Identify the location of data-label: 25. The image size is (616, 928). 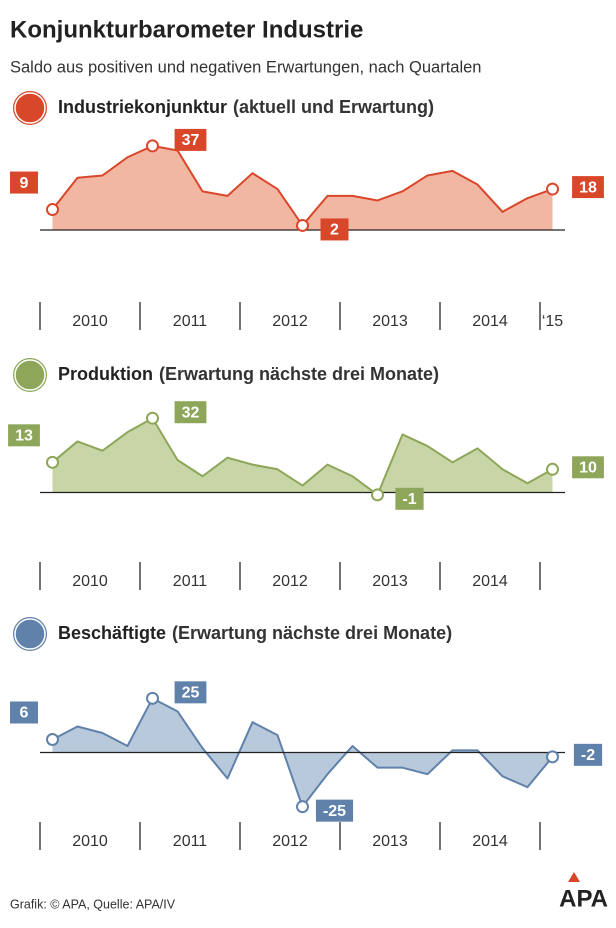
(190, 692).